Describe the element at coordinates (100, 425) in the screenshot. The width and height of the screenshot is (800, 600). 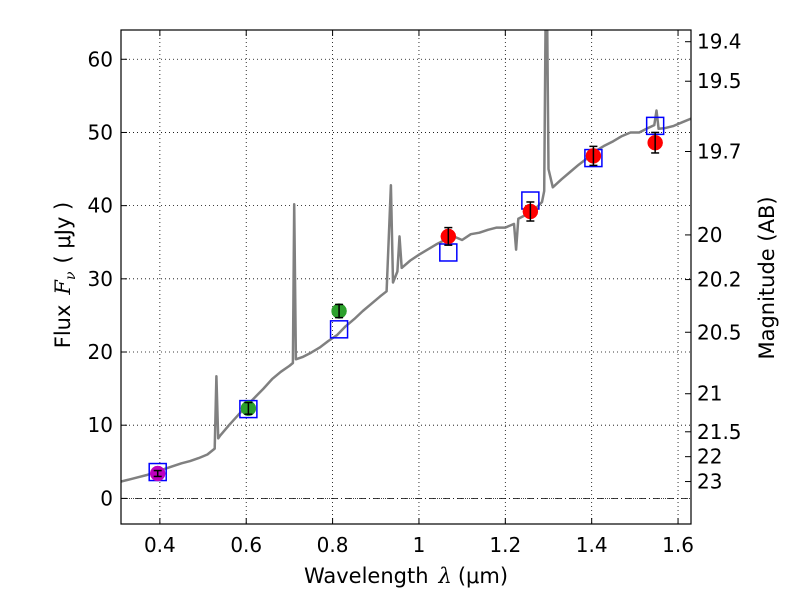
I see `y-tick-label-1: 10` at that location.